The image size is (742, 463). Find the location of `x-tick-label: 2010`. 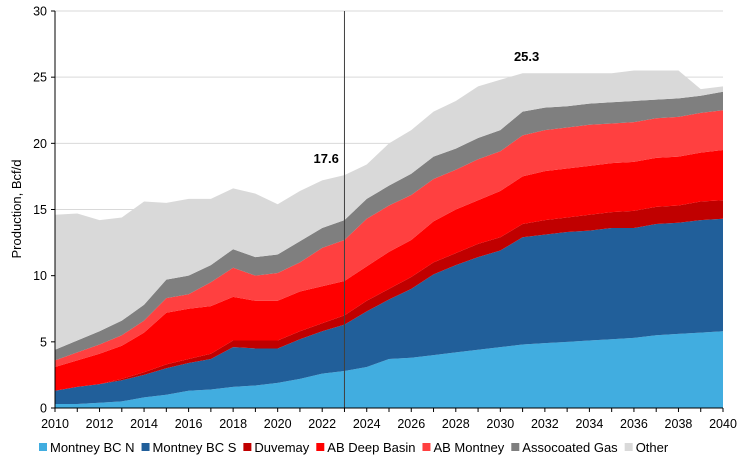

x-tick-label: 2010 is located at coordinates (55, 424).